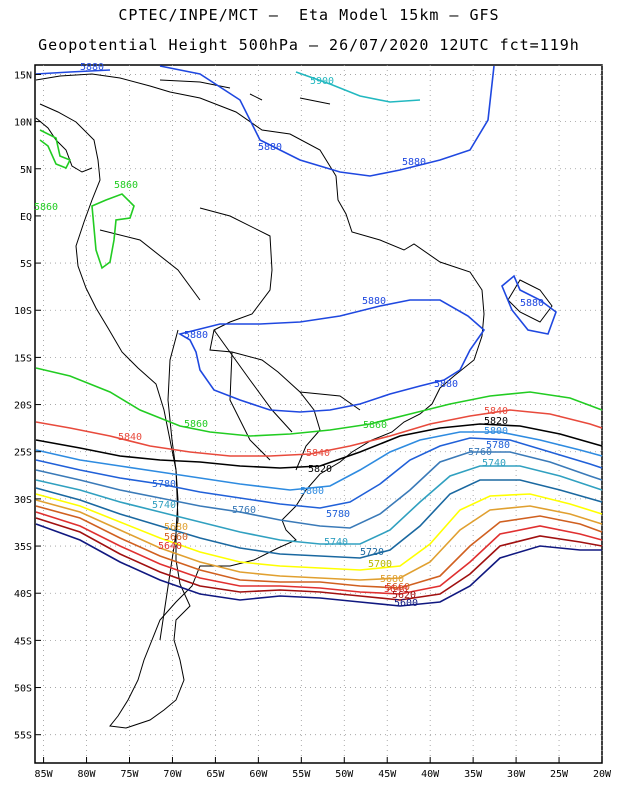 The width and height of the screenshot is (618, 800). What do you see at coordinates (23, 689) in the screenshot?
I see `lat-tick-label: 50S` at bounding box center [23, 689].